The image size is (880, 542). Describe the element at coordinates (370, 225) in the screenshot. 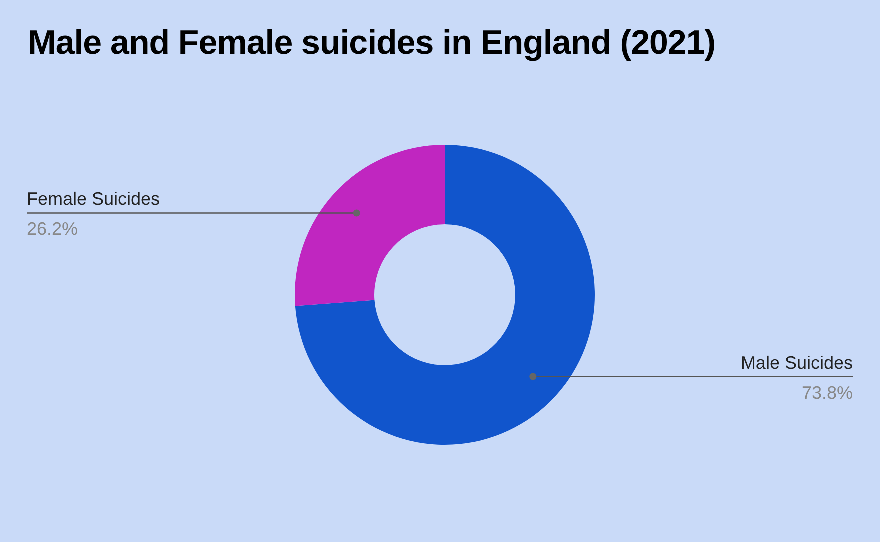

I see `donut-slice` at that location.